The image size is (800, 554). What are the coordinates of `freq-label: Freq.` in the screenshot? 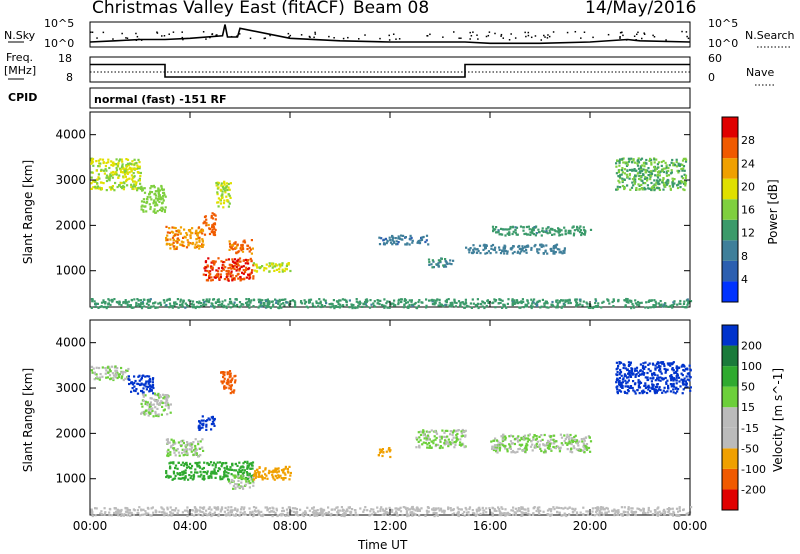 It's located at (20, 57).